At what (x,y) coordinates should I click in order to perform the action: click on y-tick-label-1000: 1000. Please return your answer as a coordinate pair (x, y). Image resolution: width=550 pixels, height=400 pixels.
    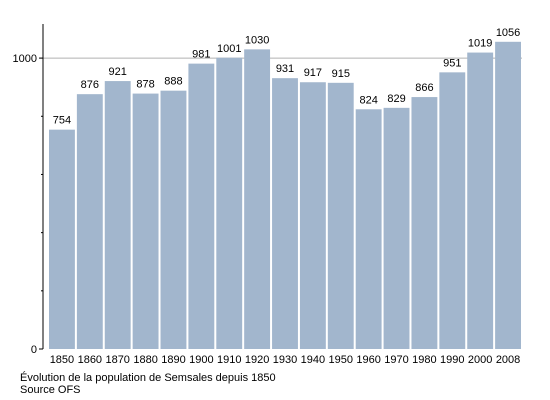
    Looking at the image, I should click on (25, 59).